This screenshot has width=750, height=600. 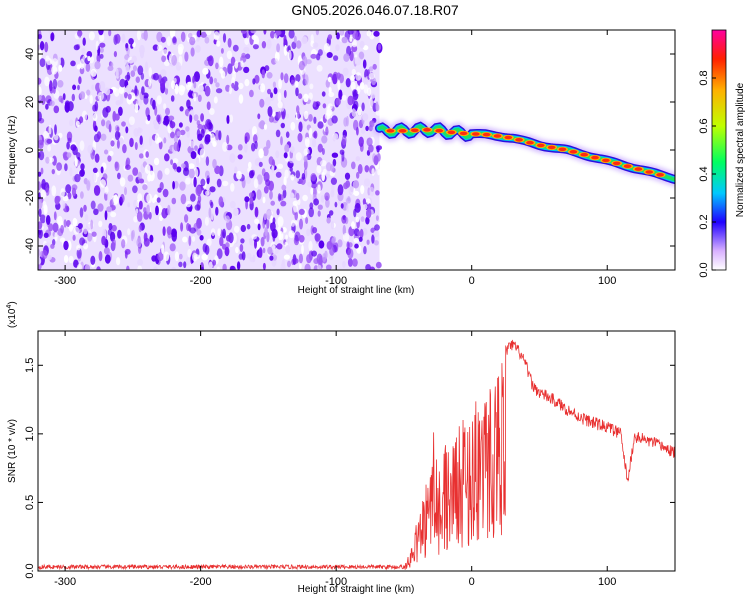 What do you see at coordinates (523, 152) in the screenshot?
I see `signal-track` at bounding box center [523, 152].